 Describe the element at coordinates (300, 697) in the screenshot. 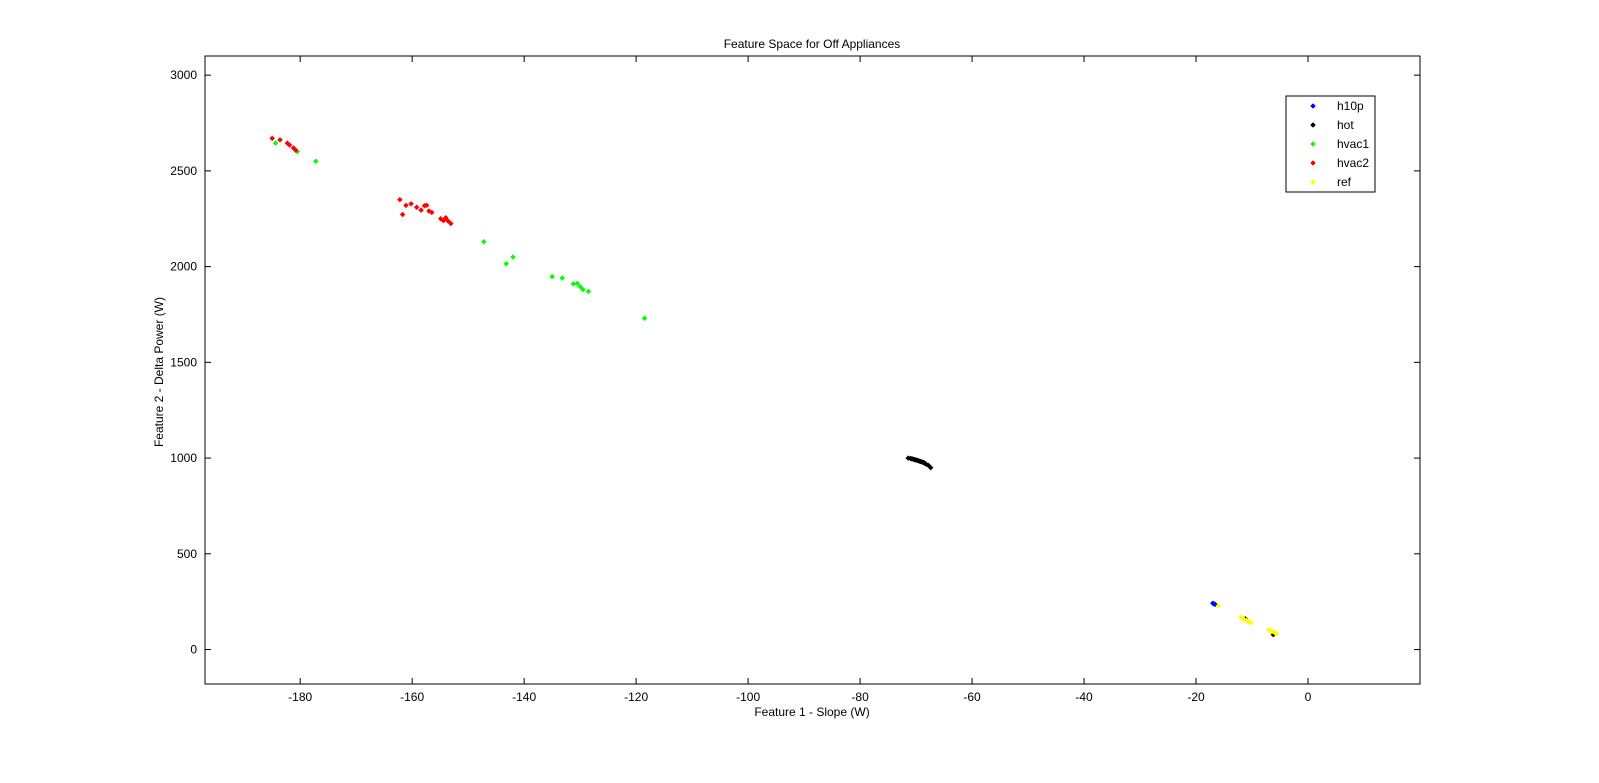

I see `x-tick-label: -180` at that location.